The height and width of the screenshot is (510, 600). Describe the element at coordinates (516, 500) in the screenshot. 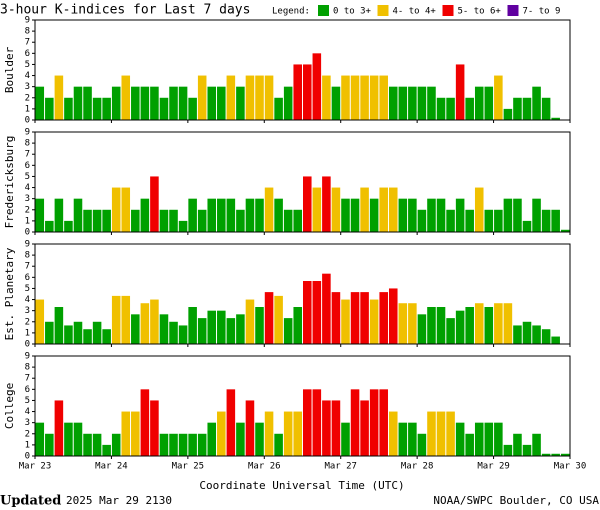

I see `footer-source: NOAA/SWPC Boulder, CO USA` at that location.